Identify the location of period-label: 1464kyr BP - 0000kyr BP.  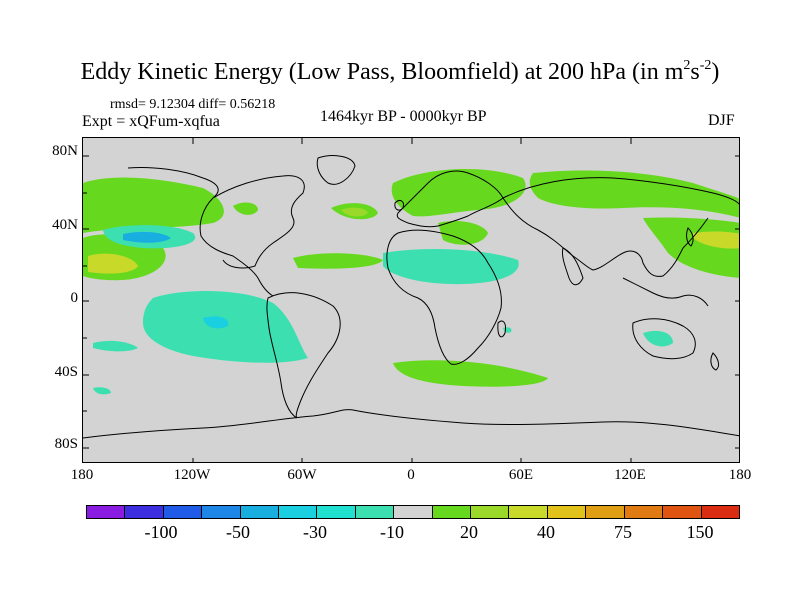
(403, 116).